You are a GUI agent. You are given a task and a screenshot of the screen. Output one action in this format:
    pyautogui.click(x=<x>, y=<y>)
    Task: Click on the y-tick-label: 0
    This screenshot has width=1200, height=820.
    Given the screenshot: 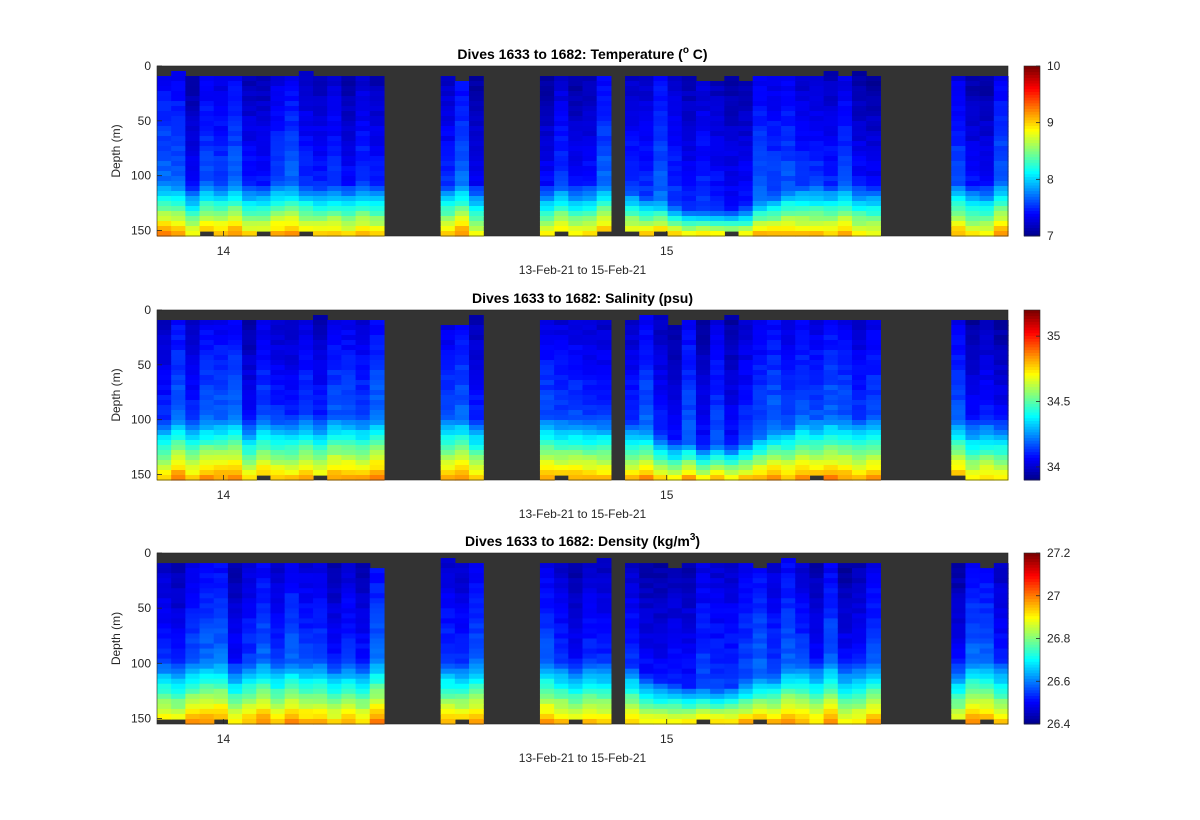 What is the action you would take?
    pyautogui.click(x=147, y=66)
    